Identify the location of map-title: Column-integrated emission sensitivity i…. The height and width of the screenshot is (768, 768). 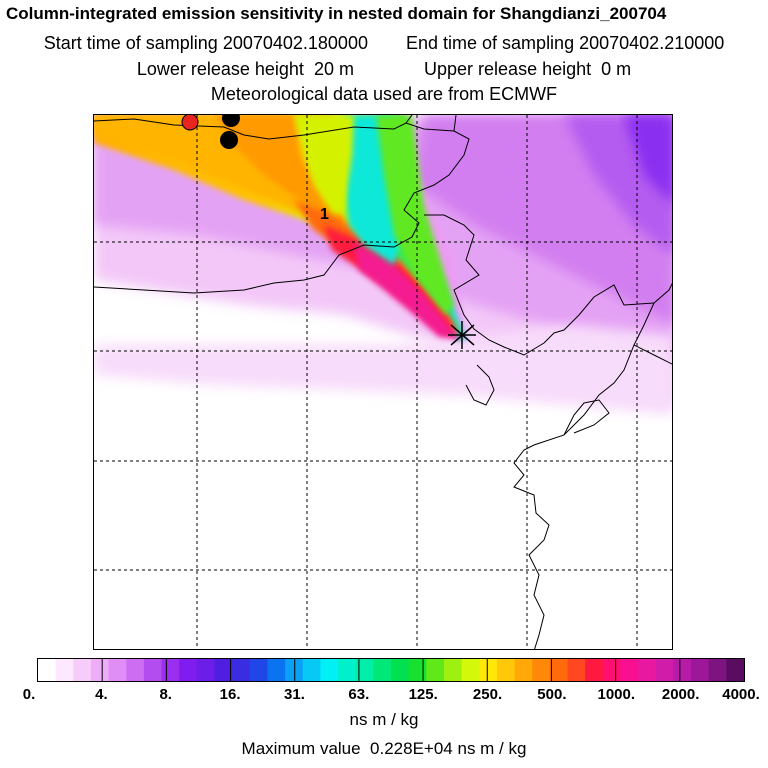
(336, 13).